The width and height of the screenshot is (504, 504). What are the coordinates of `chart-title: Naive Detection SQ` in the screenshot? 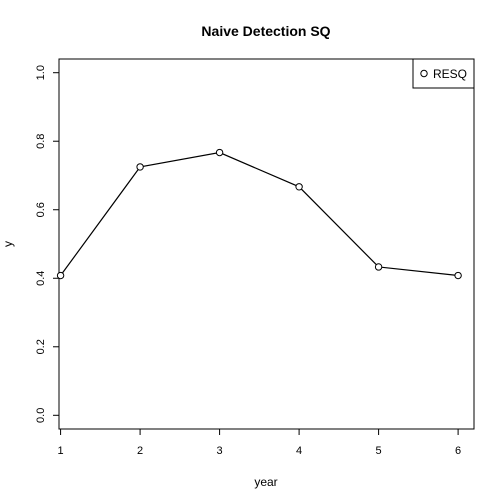 It's located at (265, 31).